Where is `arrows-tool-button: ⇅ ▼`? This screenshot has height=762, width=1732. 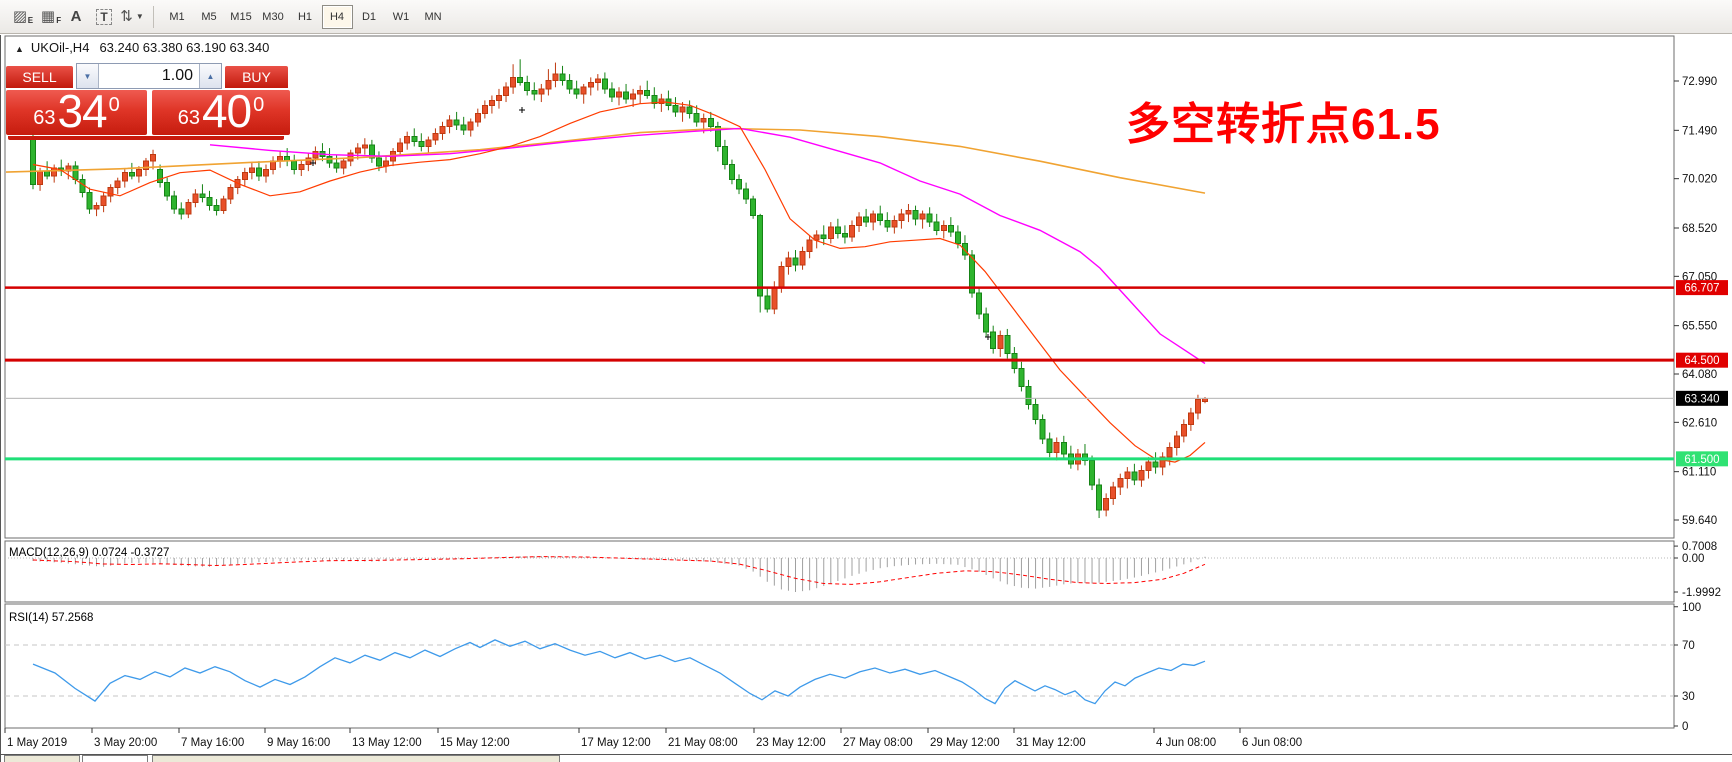
arrows-tool-button: ⇅ ▼ is located at coordinates (132, 16).